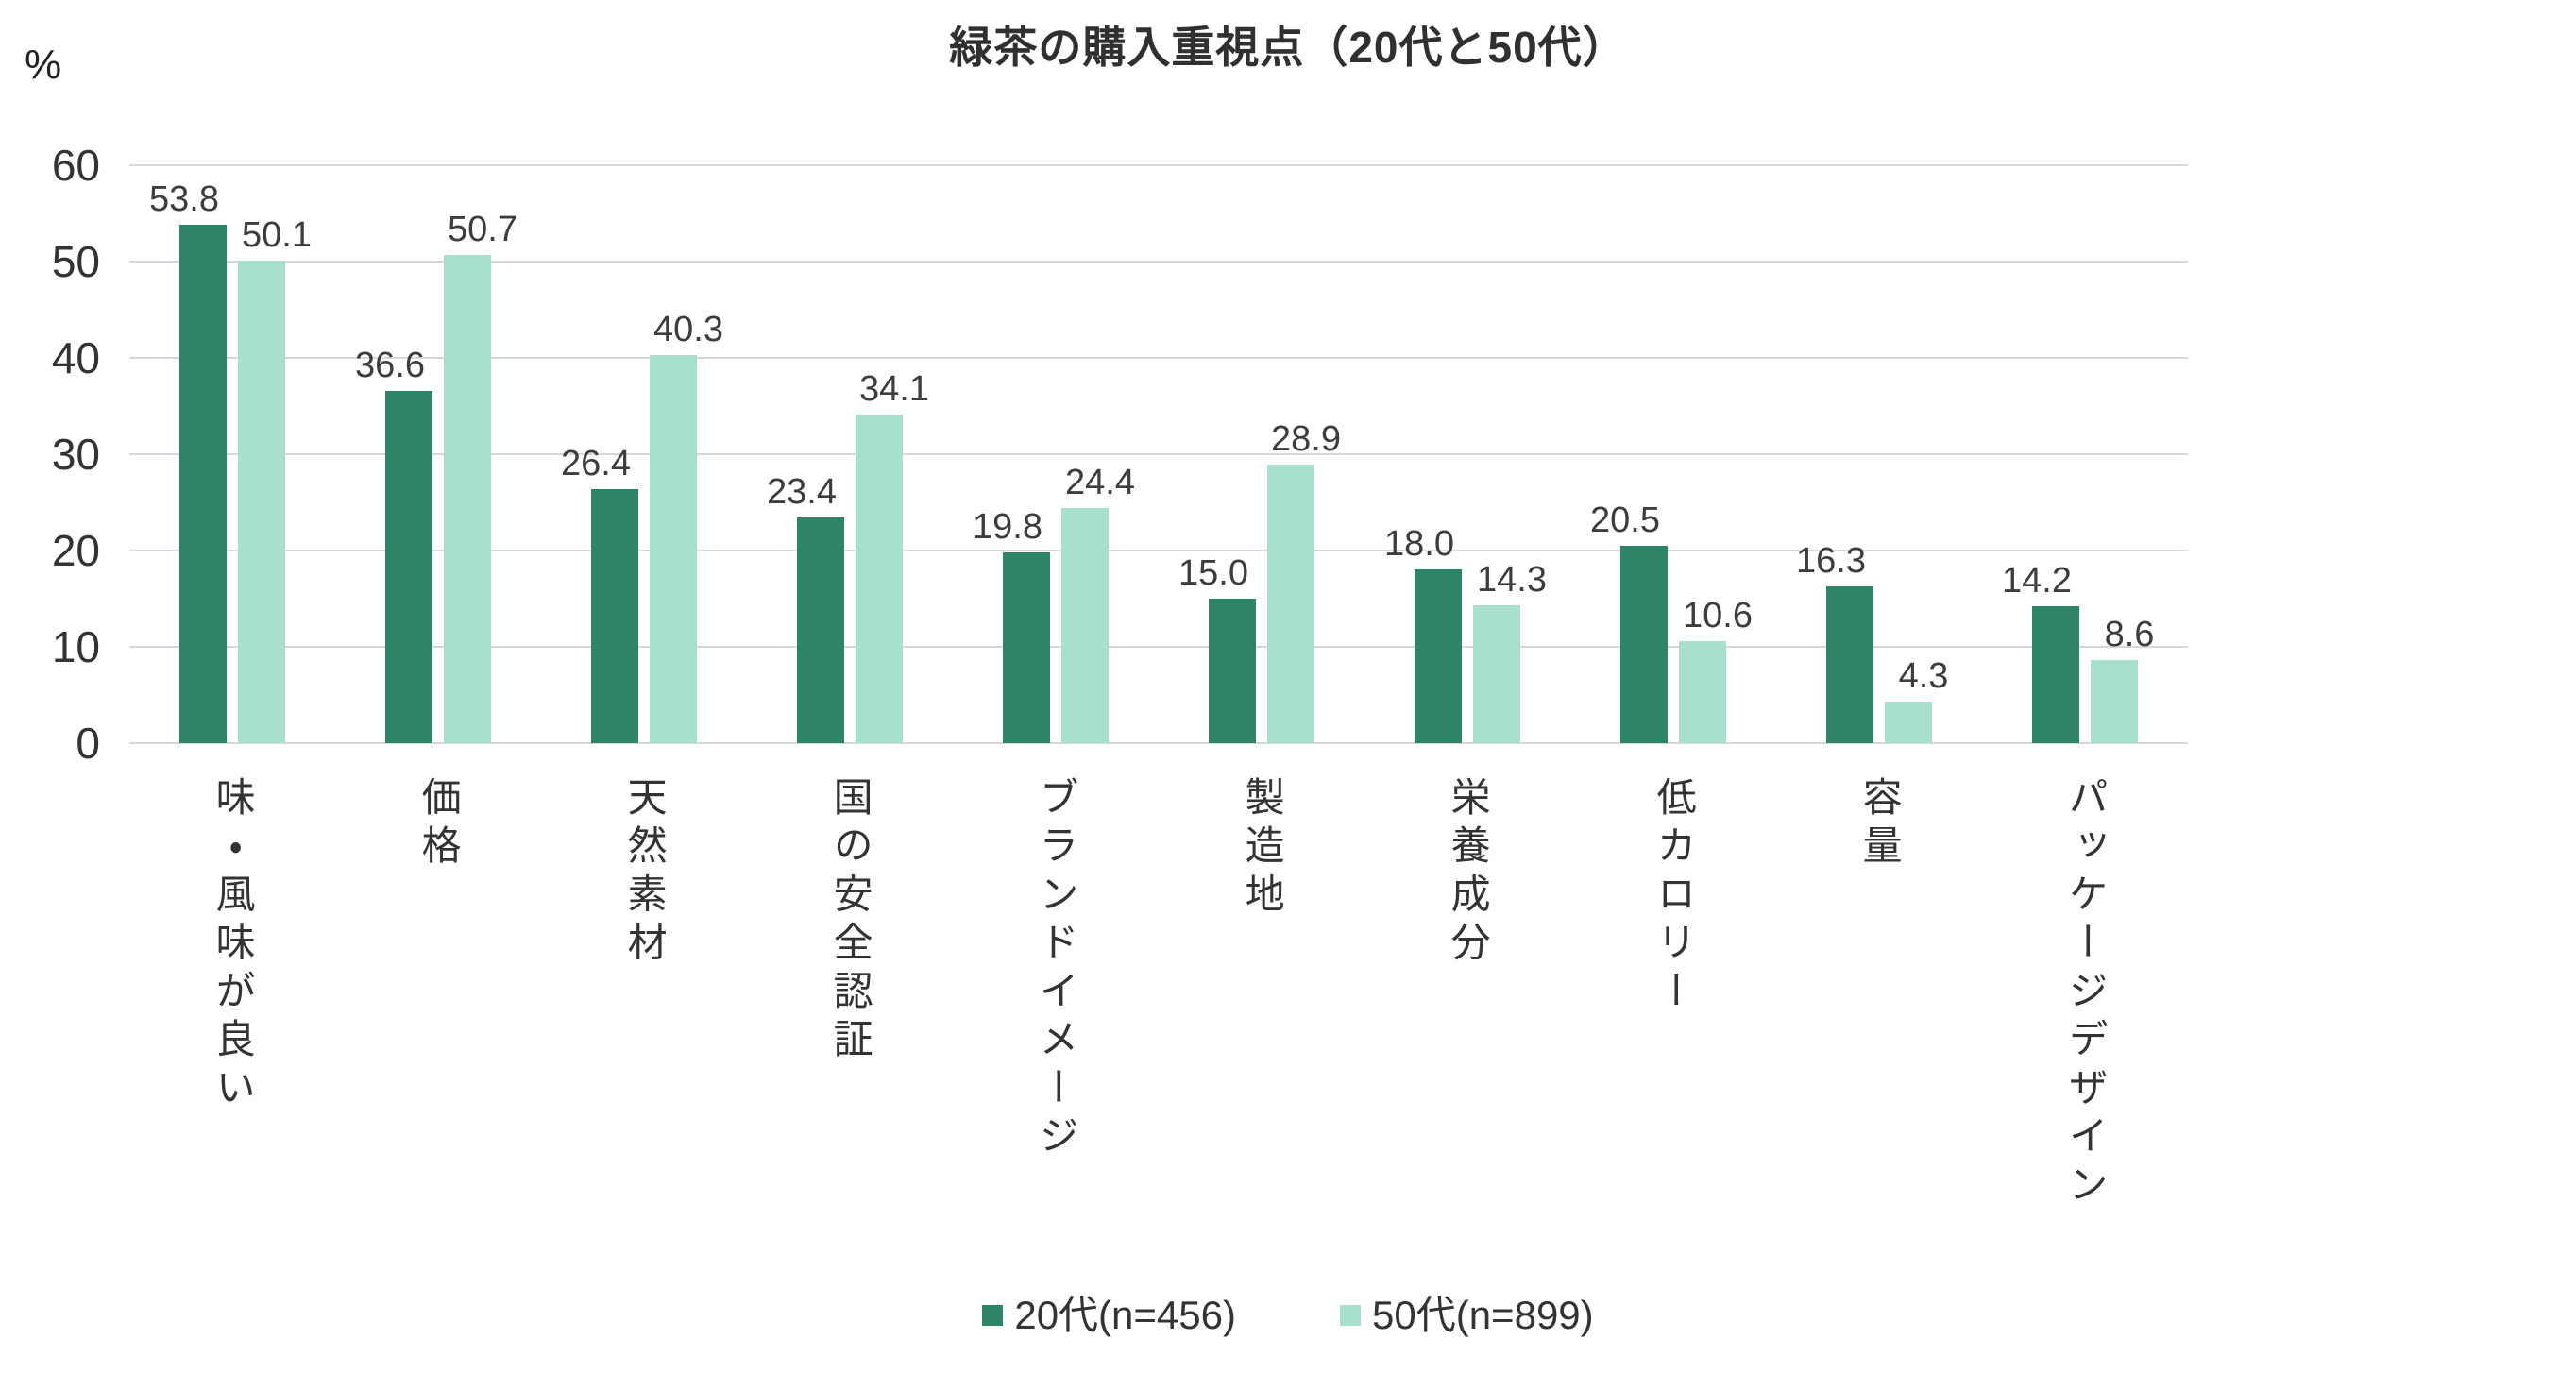 The height and width of the screenshot is (1390, 2576). I want to click on y-tick-label: 20, so click(75, 550).